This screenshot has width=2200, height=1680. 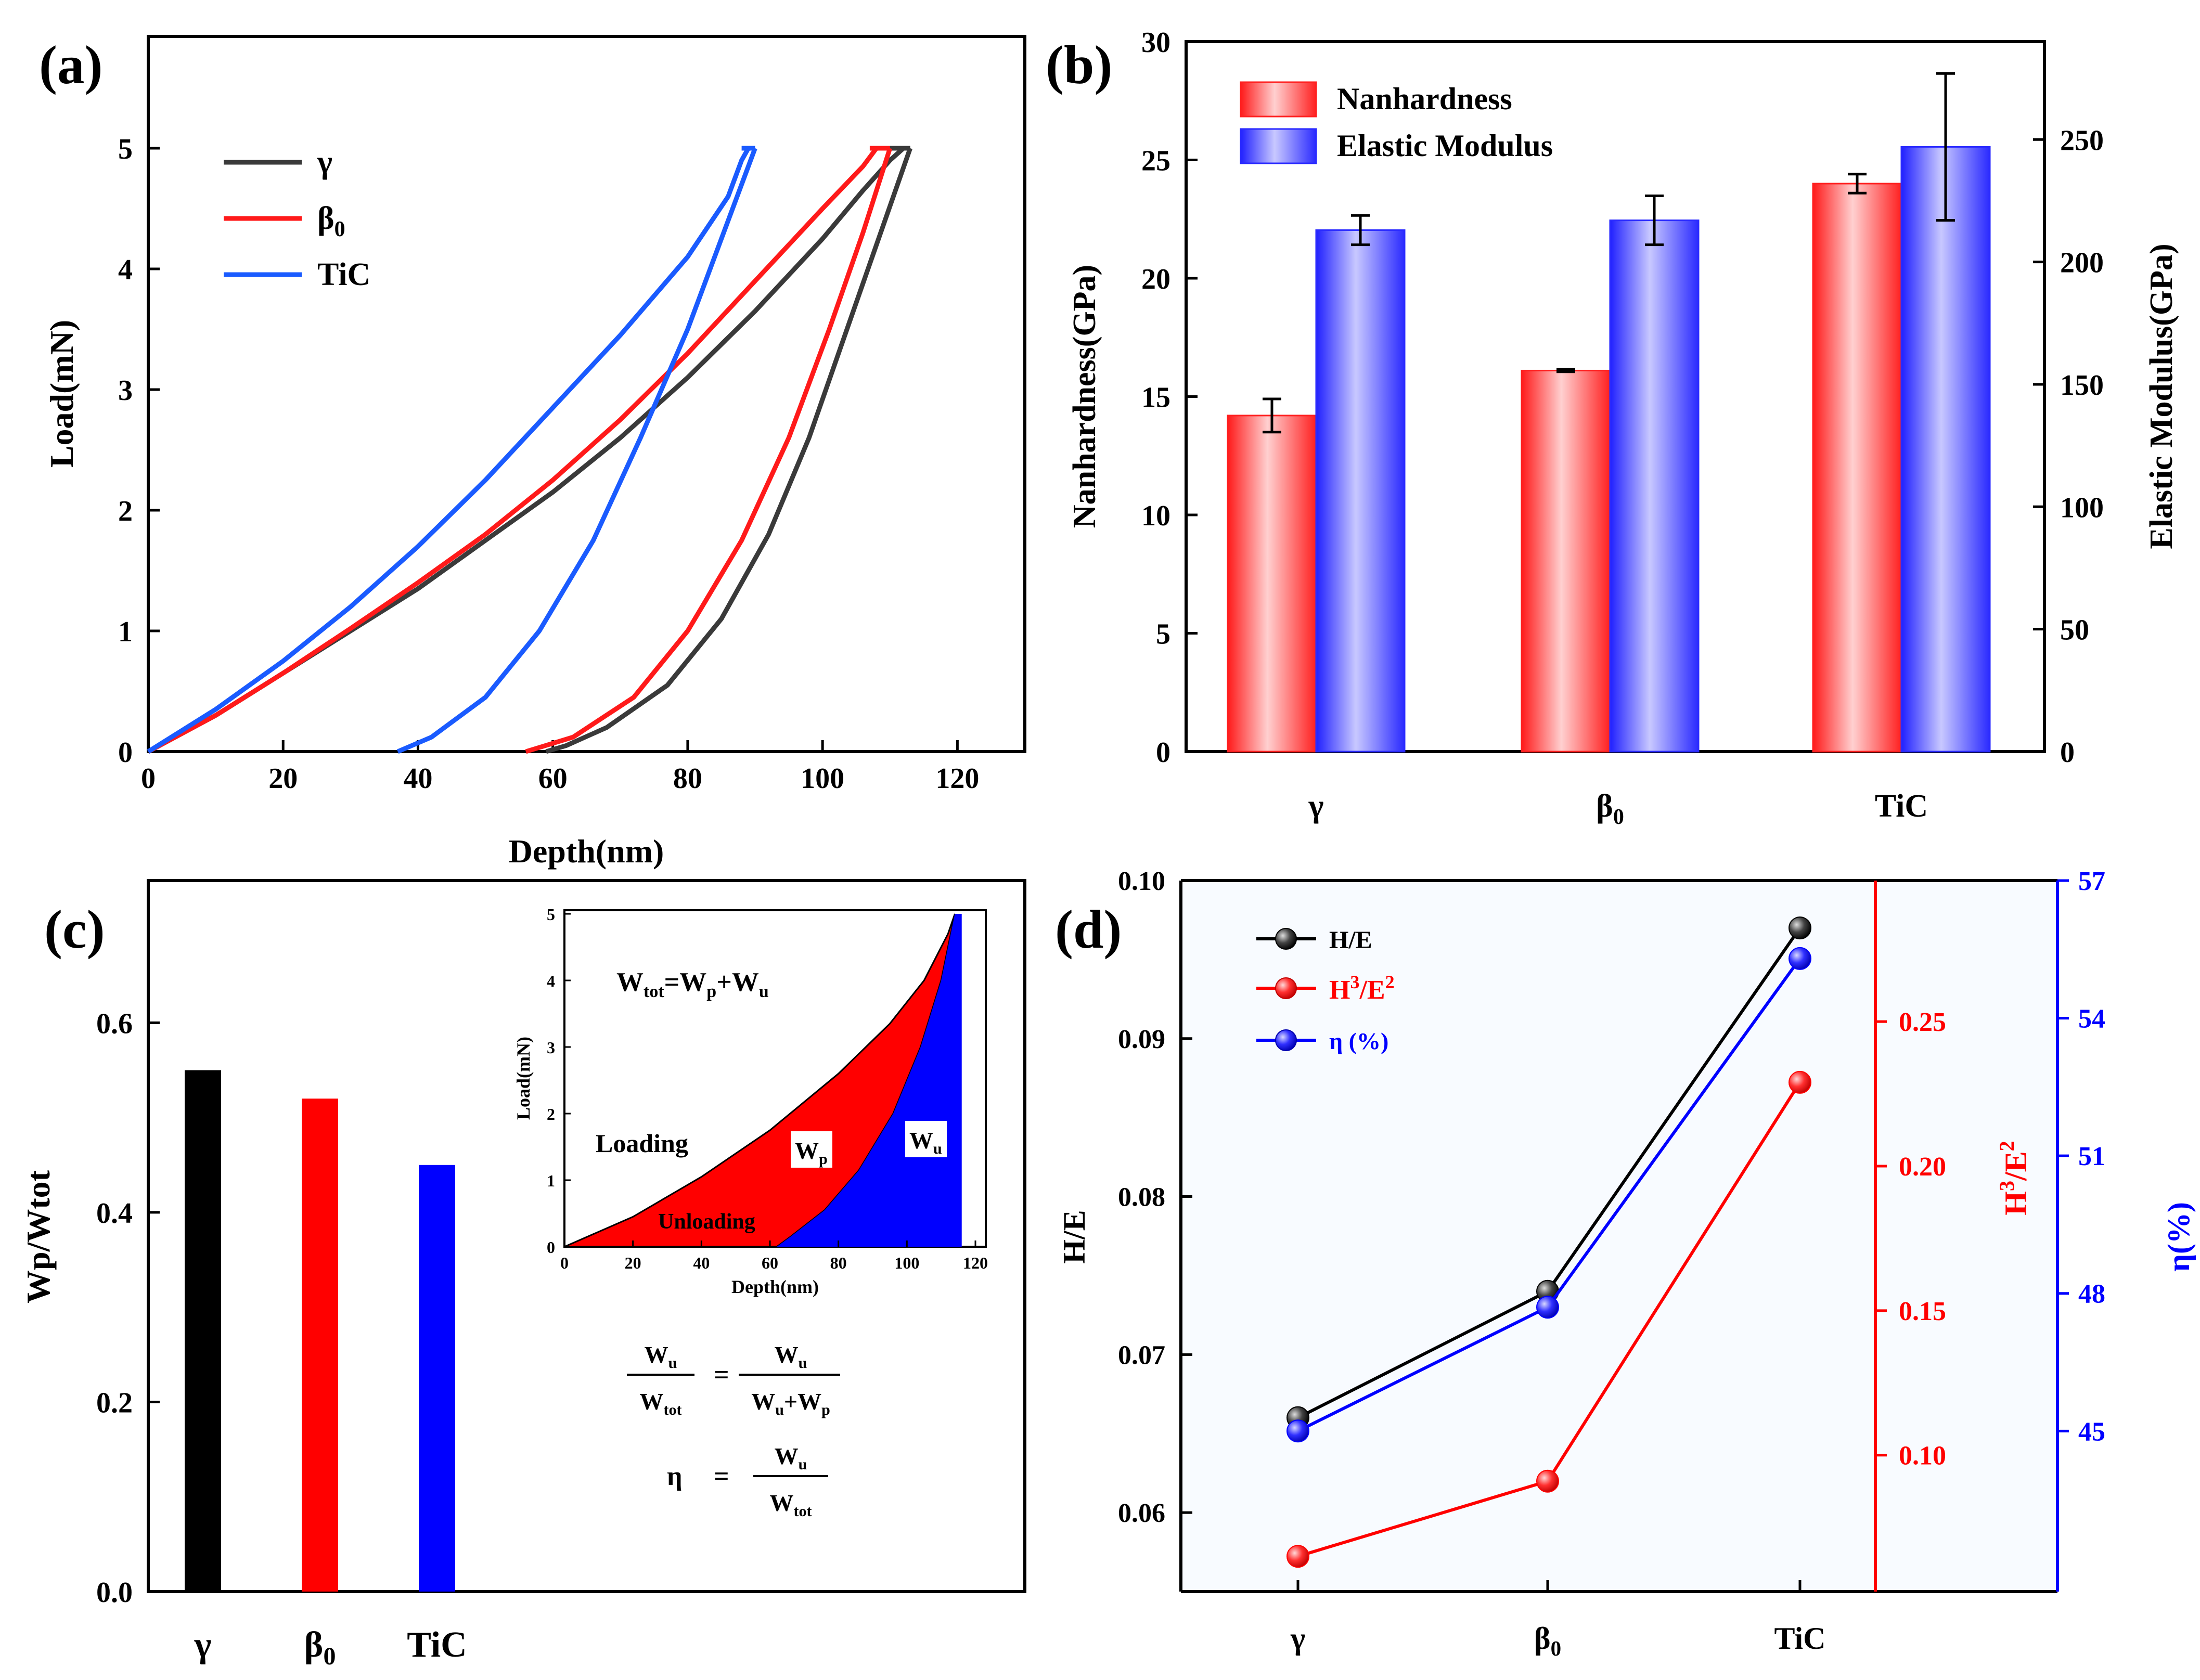 What do you see at coordinates (1350, 940) in the screenshot?
I see `legend-label-h-e: H/E` at bounding box center [1350, 940].